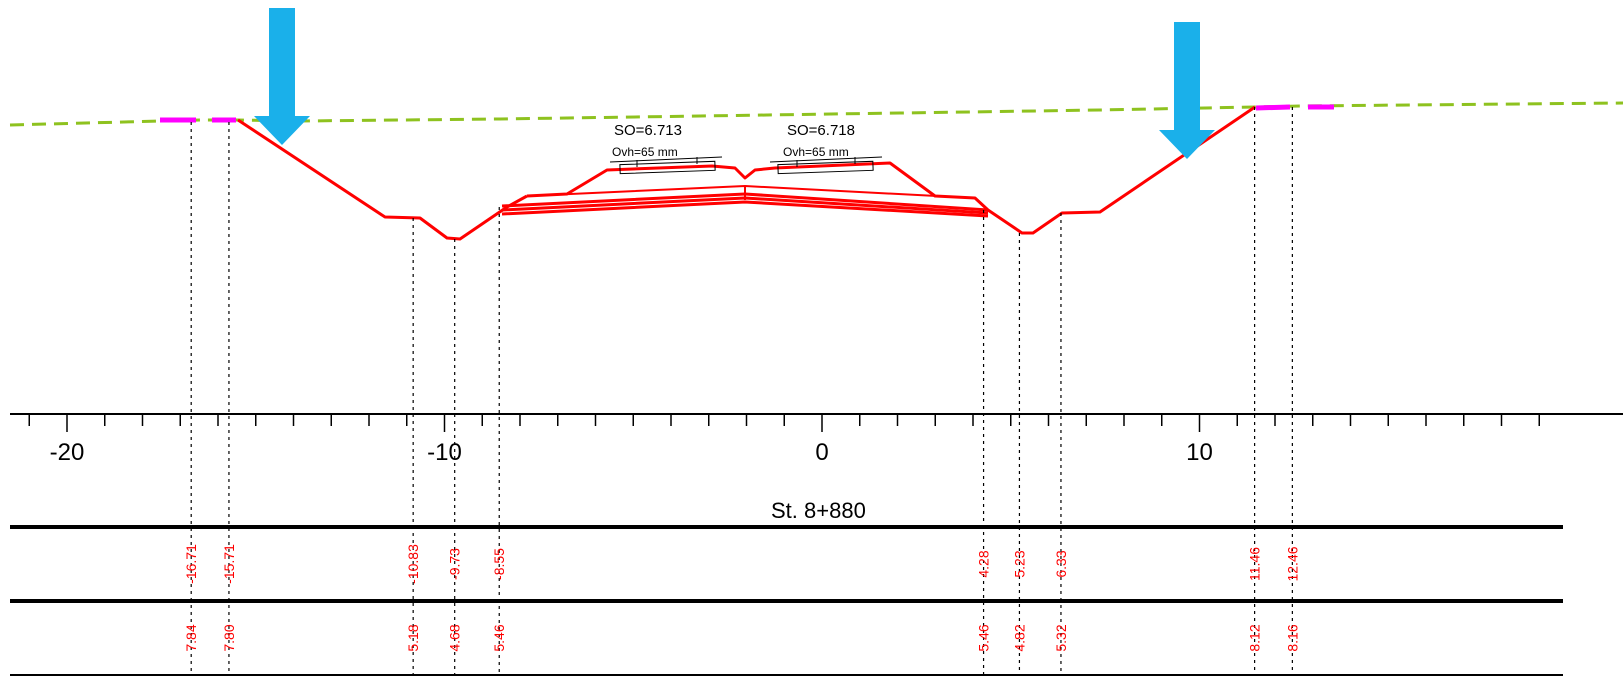 The width and height of the screenshot is (1623, 700). I want to click on ovh-label-left: Ovh=65 mm, so click(645, 152).